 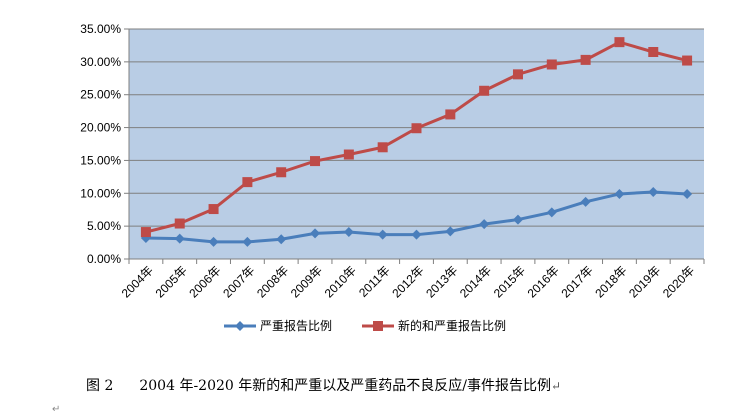 What do you see at coordinates (306, 281) in the screenshot?
I see `x-tick-label: 2009年` at bounding box center [306, 281].